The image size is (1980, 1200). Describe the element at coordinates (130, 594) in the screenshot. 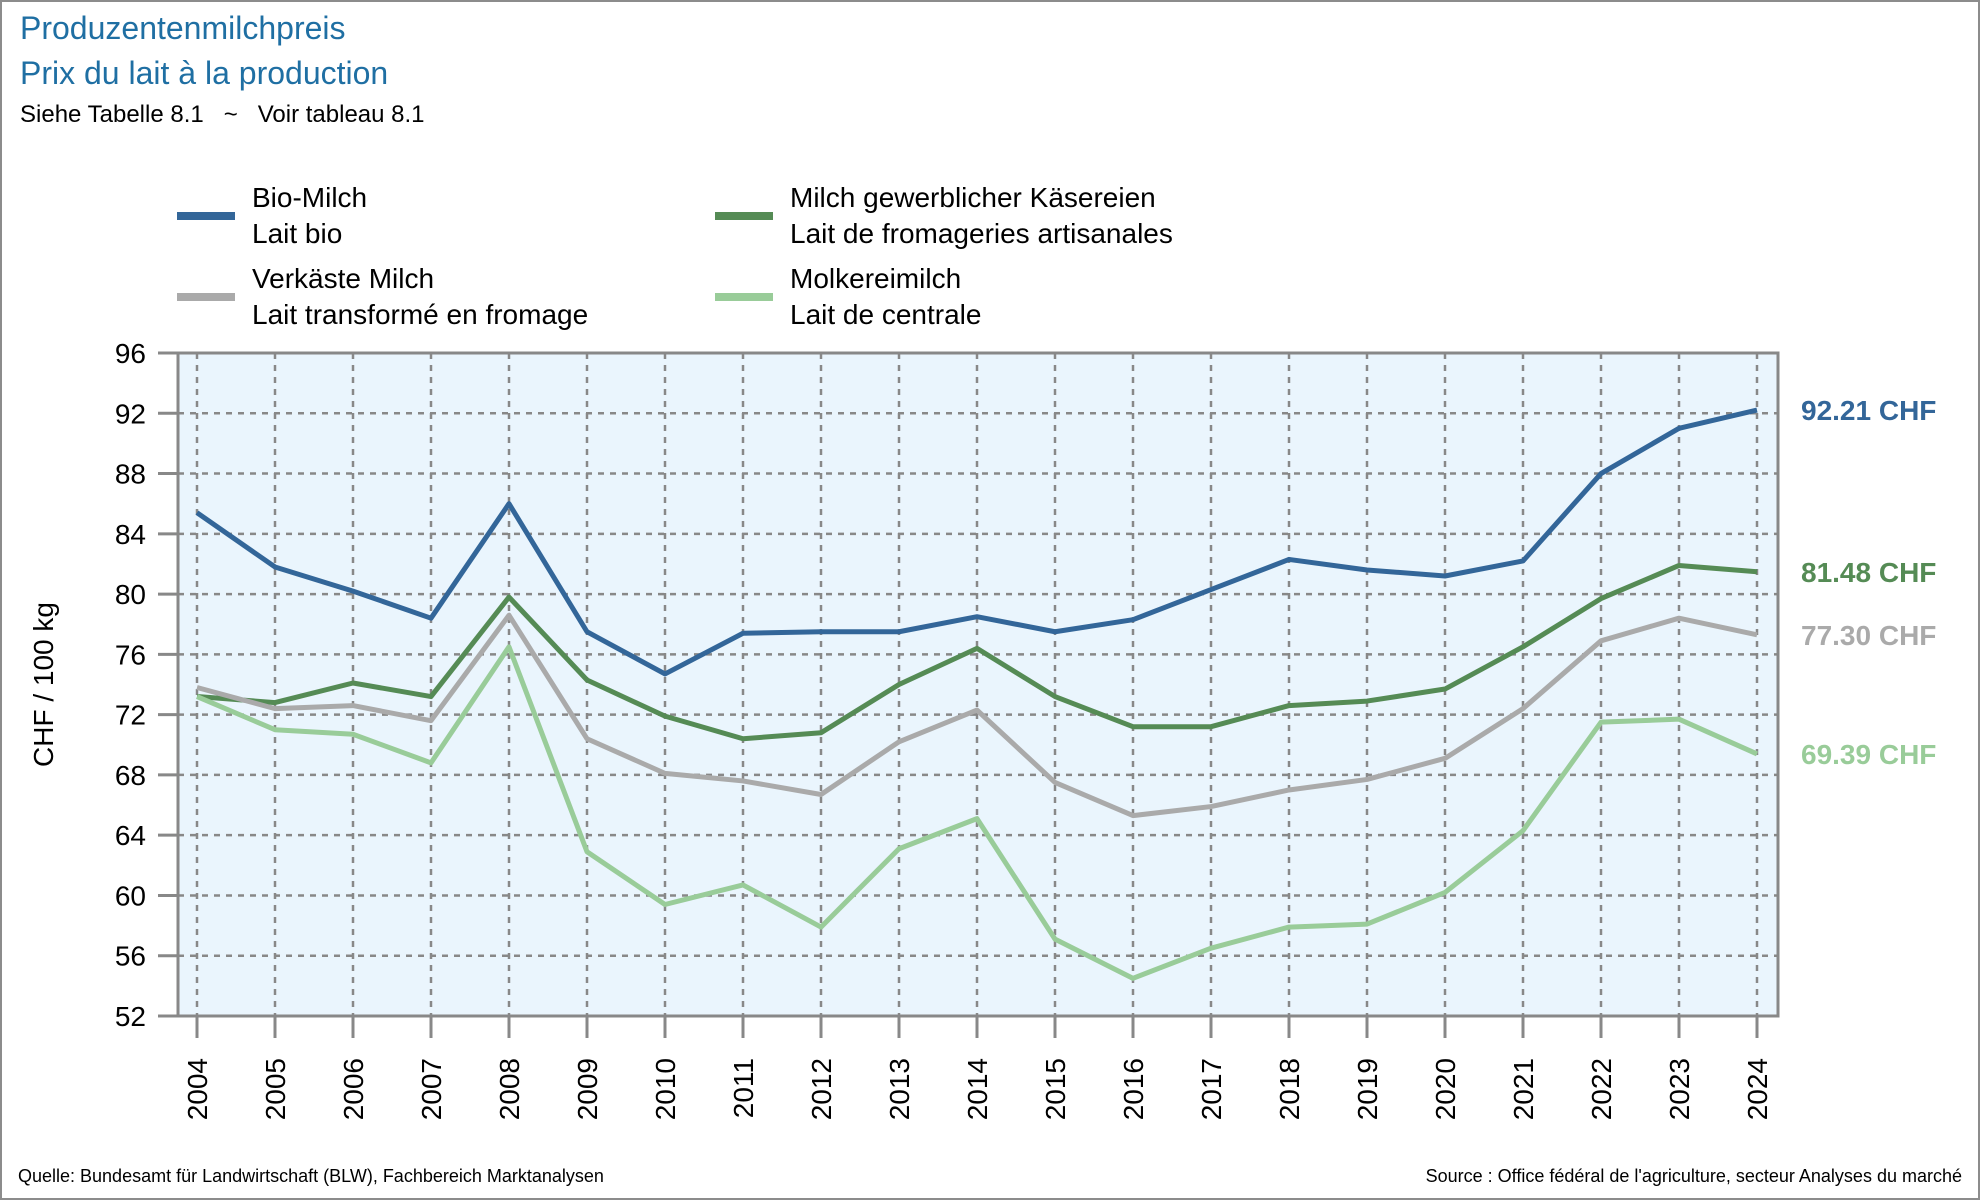

I see `y-tick-label: 80` at that location.